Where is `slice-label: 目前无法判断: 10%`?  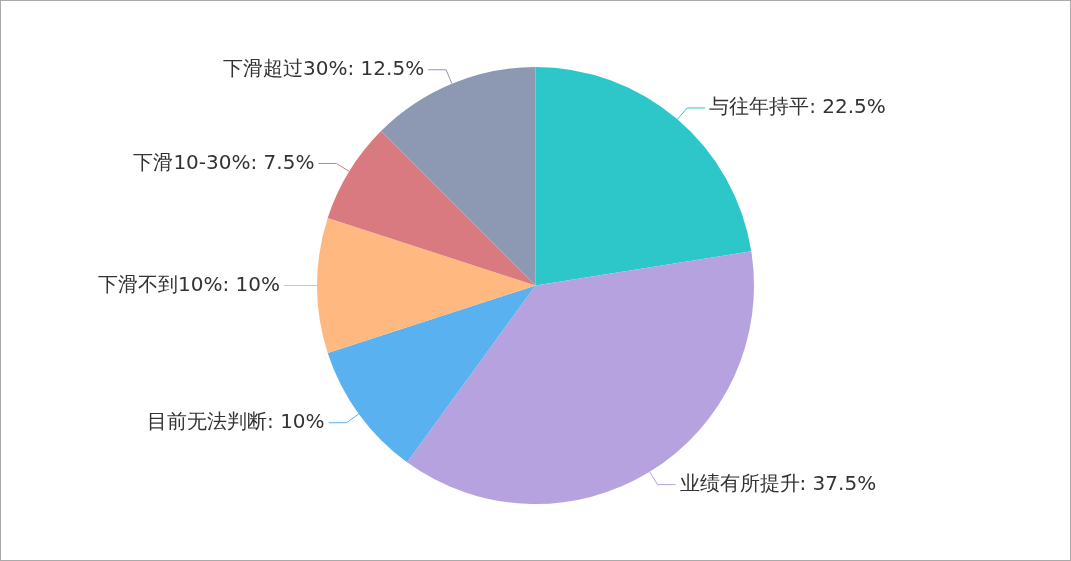 slice-label: 目前无法判断: 10% is located at coordinates (236, 420).